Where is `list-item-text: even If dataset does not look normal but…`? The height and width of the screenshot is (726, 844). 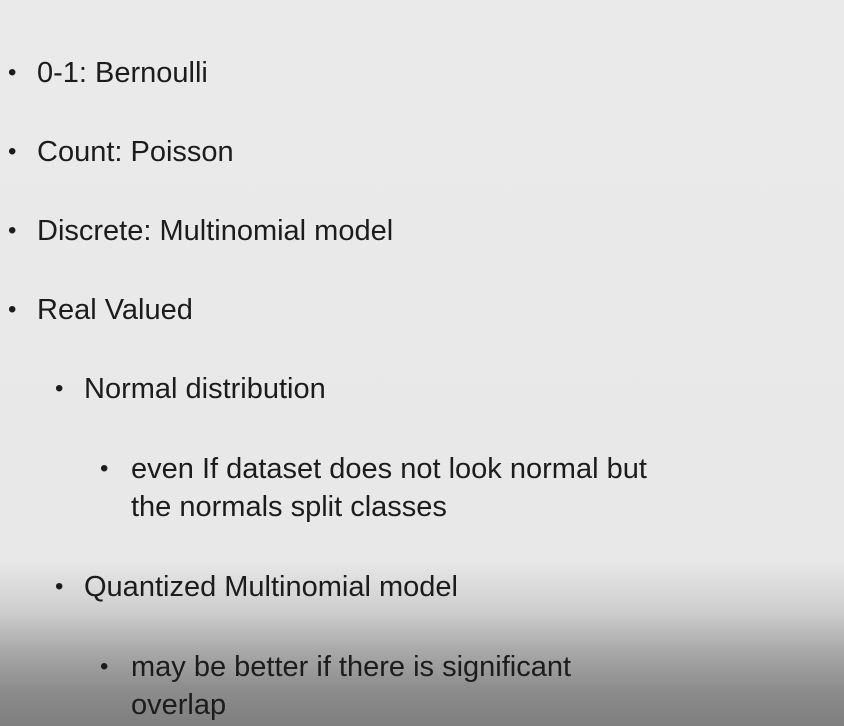 list-item-text: even If dataset does not look normal but… is located at coordinates (451, 488).